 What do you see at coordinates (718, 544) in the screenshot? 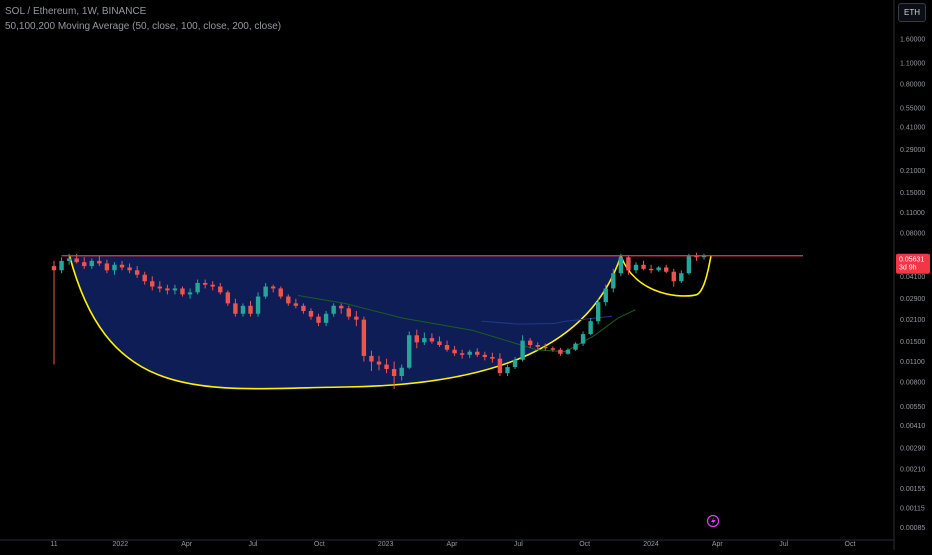
I see `x-tick-label: Apr` at bounding box center [718, 544].